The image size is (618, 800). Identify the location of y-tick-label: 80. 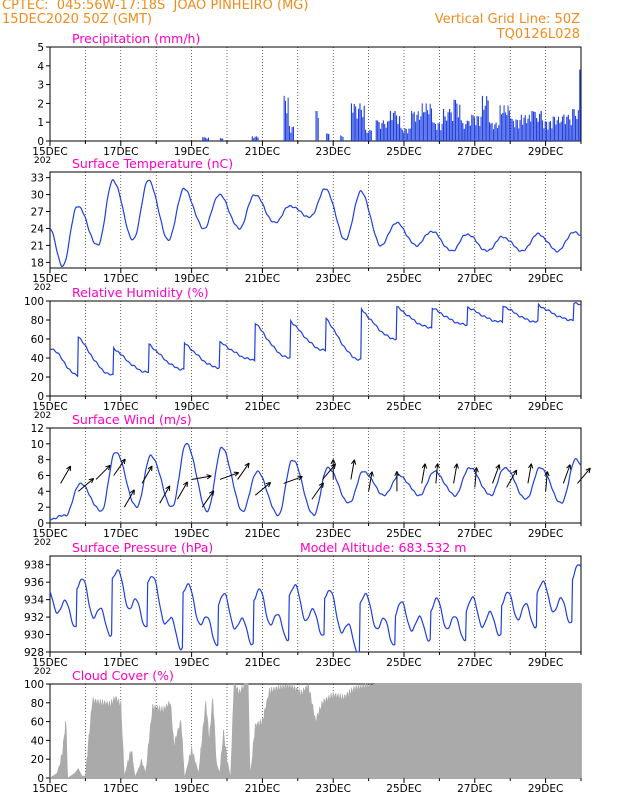
(37, 321).